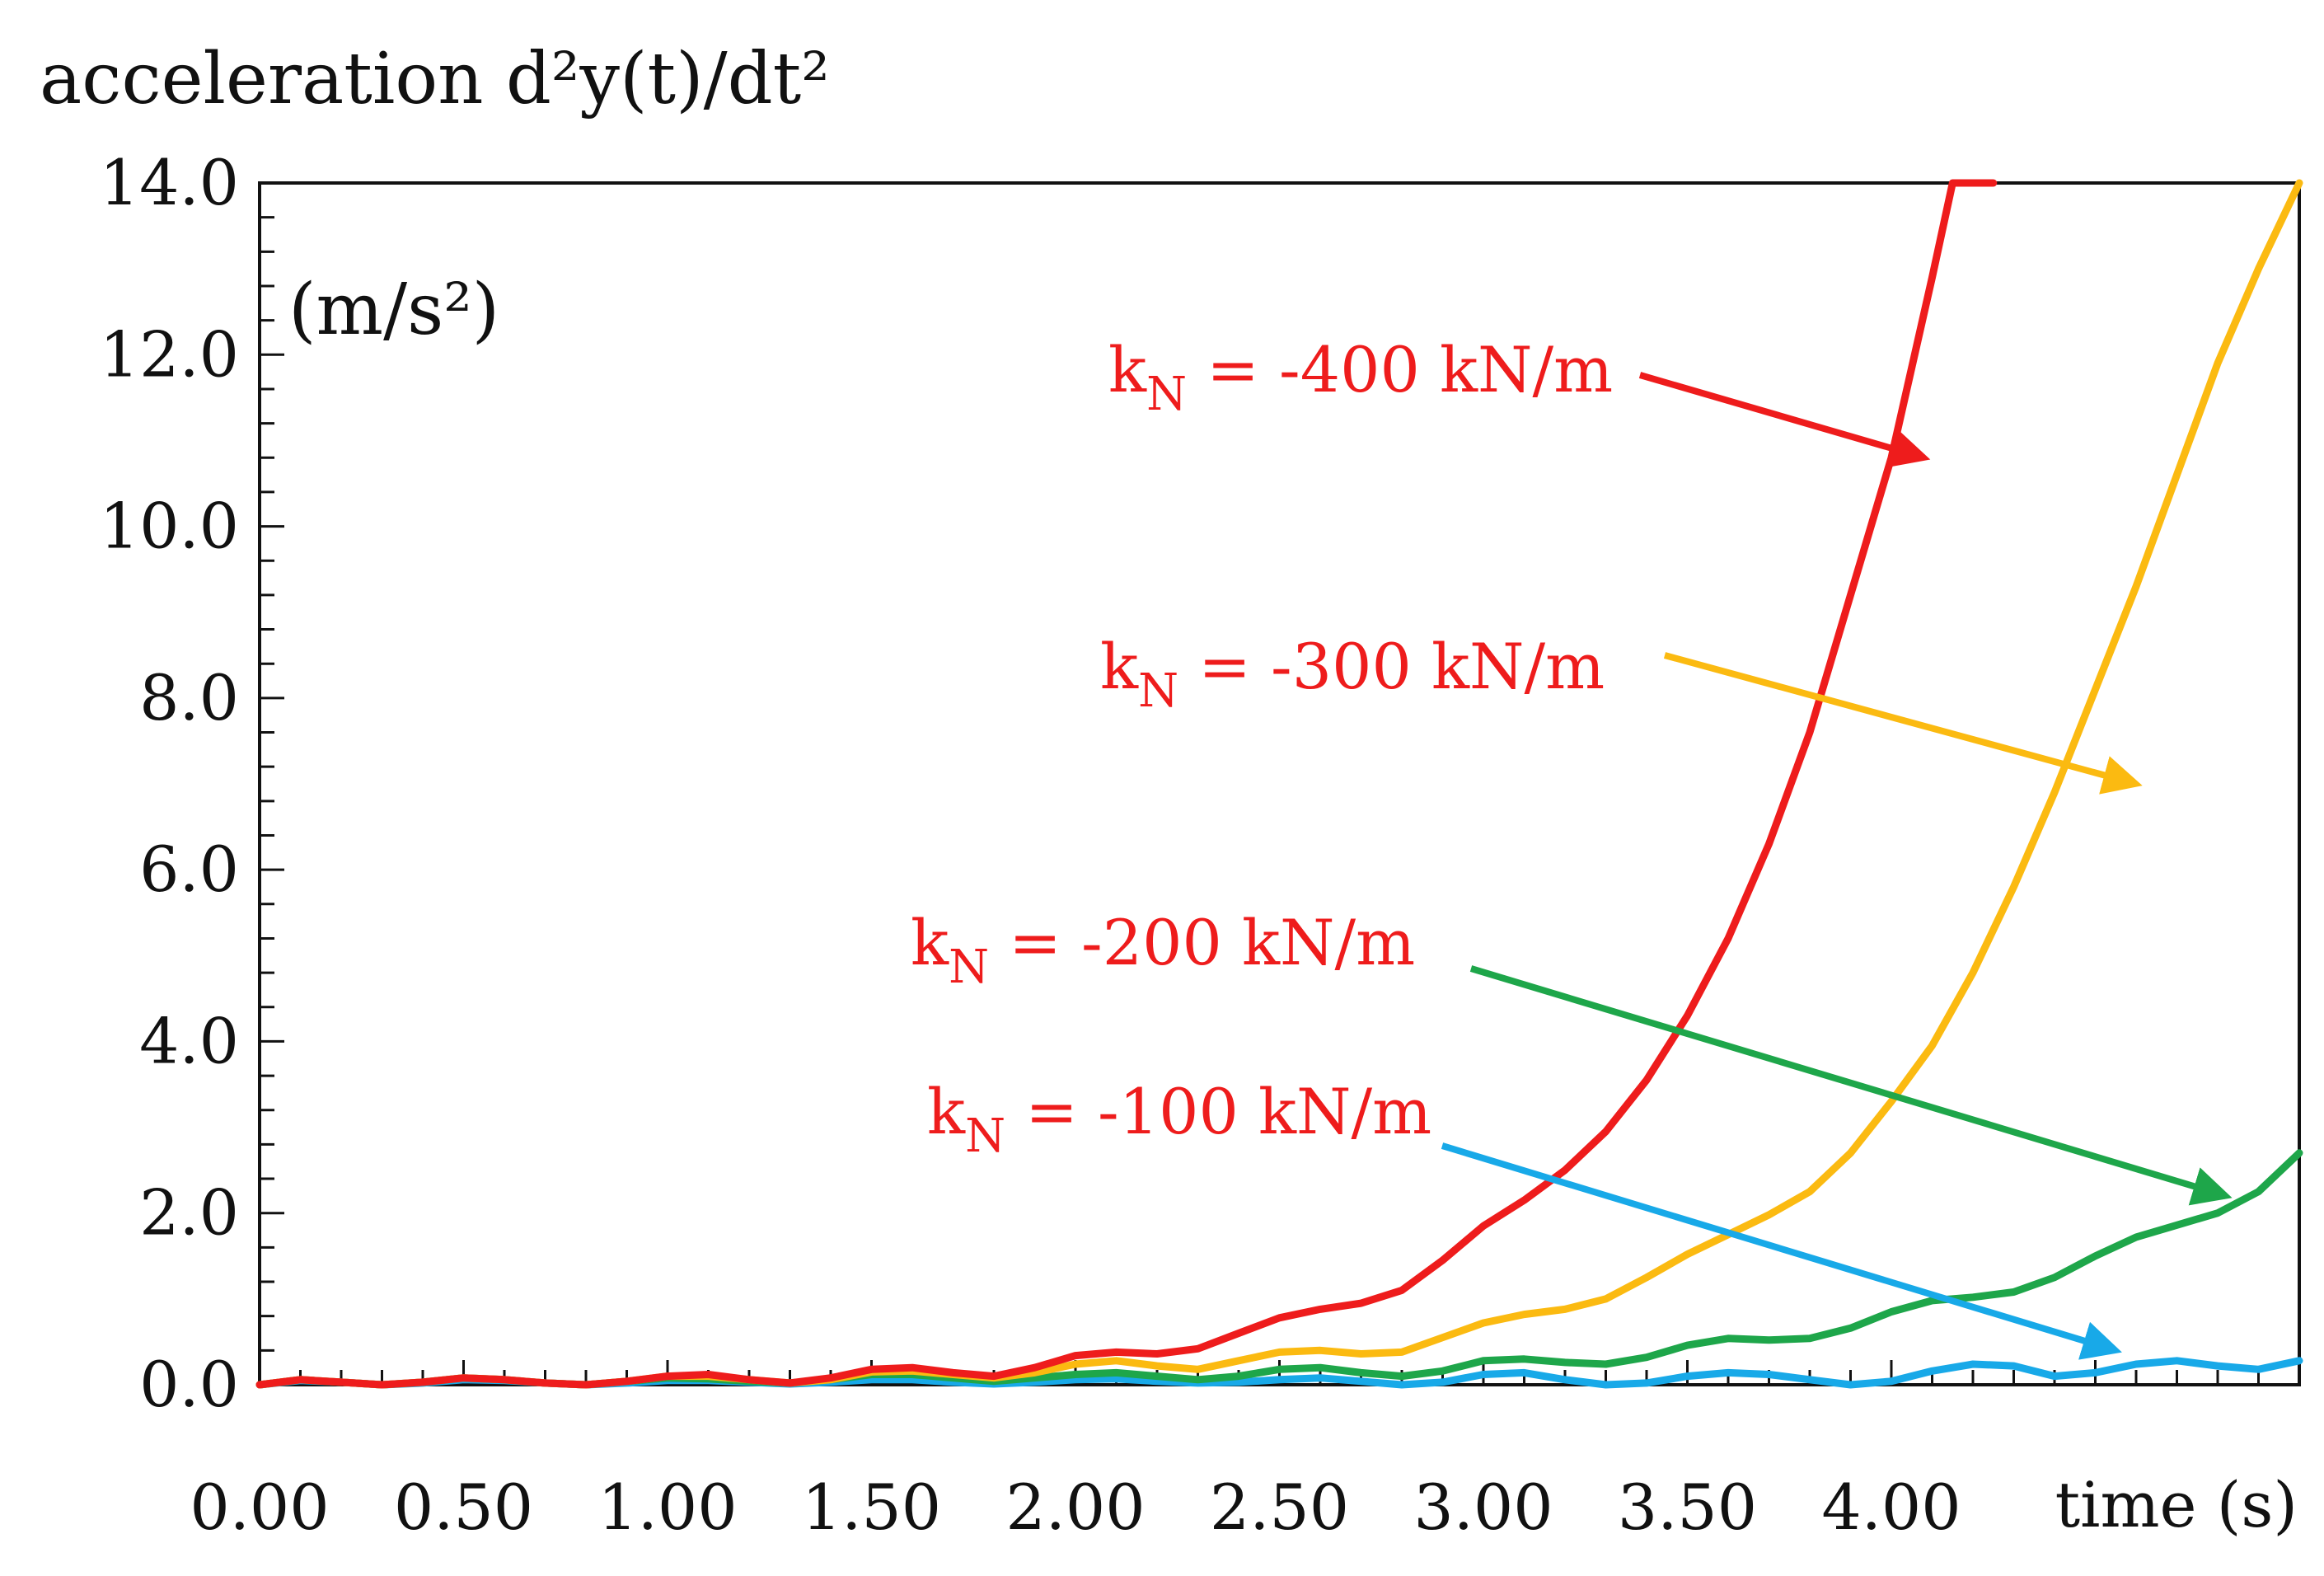  I want to click on chart-title: acceleration d²y(t)/dt², so click(435, 79).